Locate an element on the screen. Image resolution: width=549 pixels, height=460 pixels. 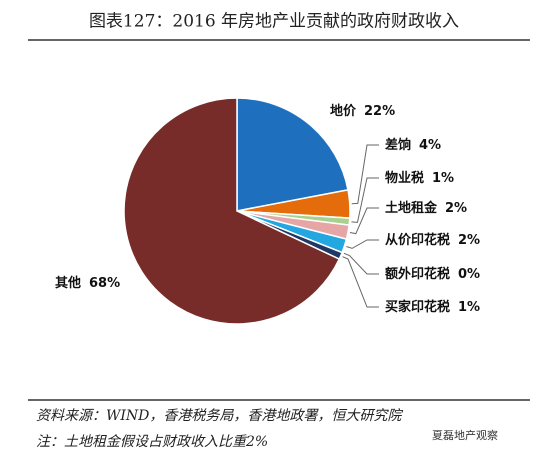
slice-name: 额外印花税 is located at coordinates (417, 274).